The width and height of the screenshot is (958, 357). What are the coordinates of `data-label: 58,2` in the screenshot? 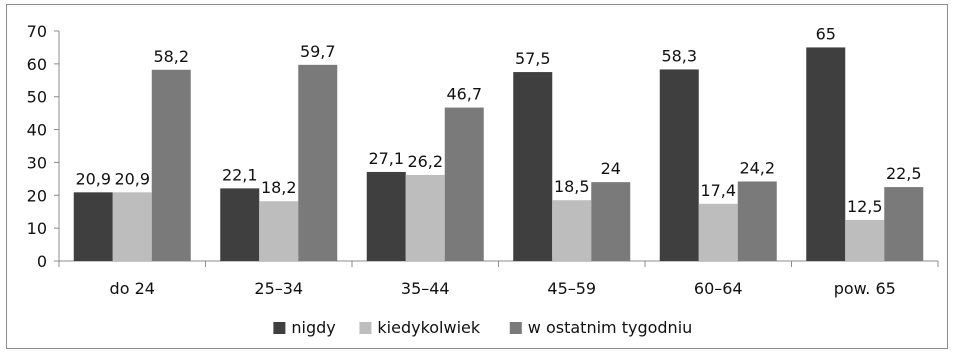 It's located at (171, 56).